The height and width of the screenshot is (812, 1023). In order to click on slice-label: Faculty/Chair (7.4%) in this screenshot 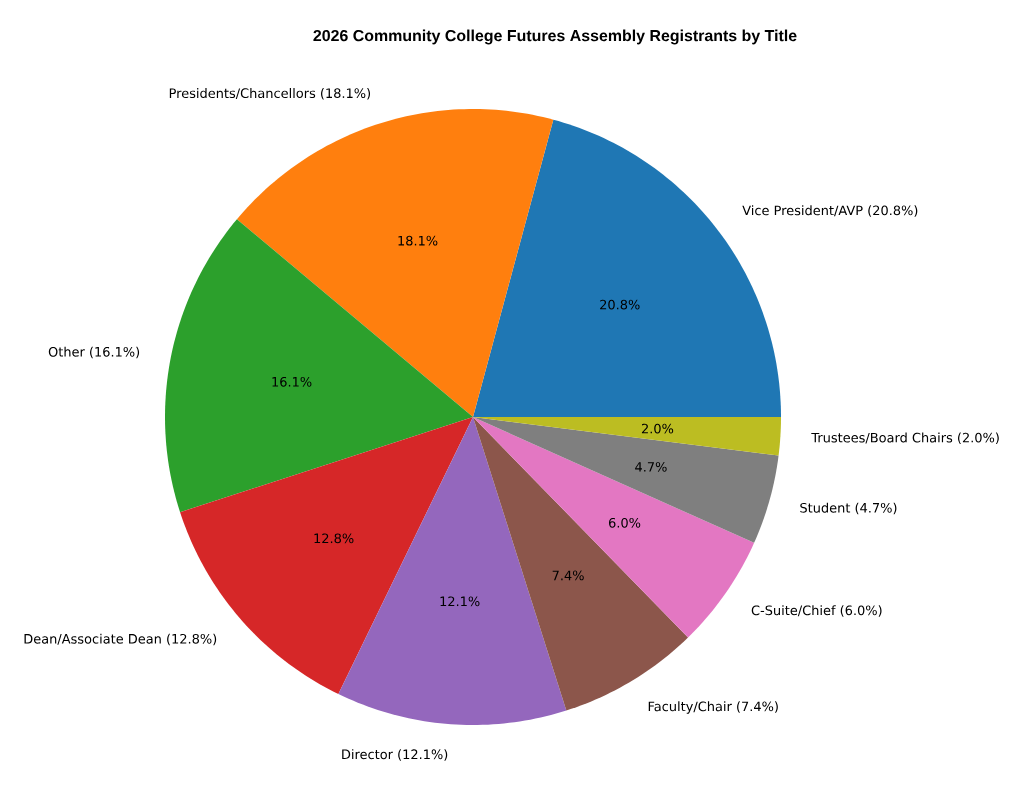, I will do `click(713, 707)`.